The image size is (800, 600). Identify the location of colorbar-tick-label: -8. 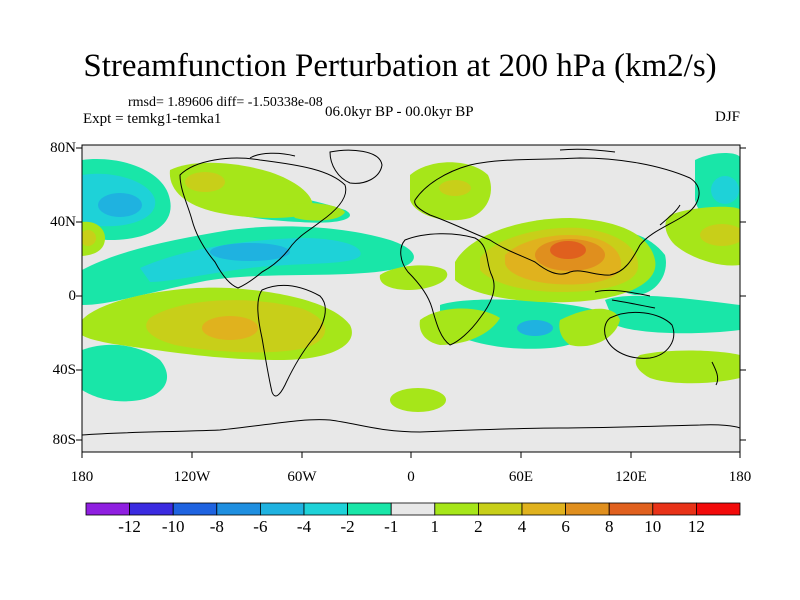
(216, 526).